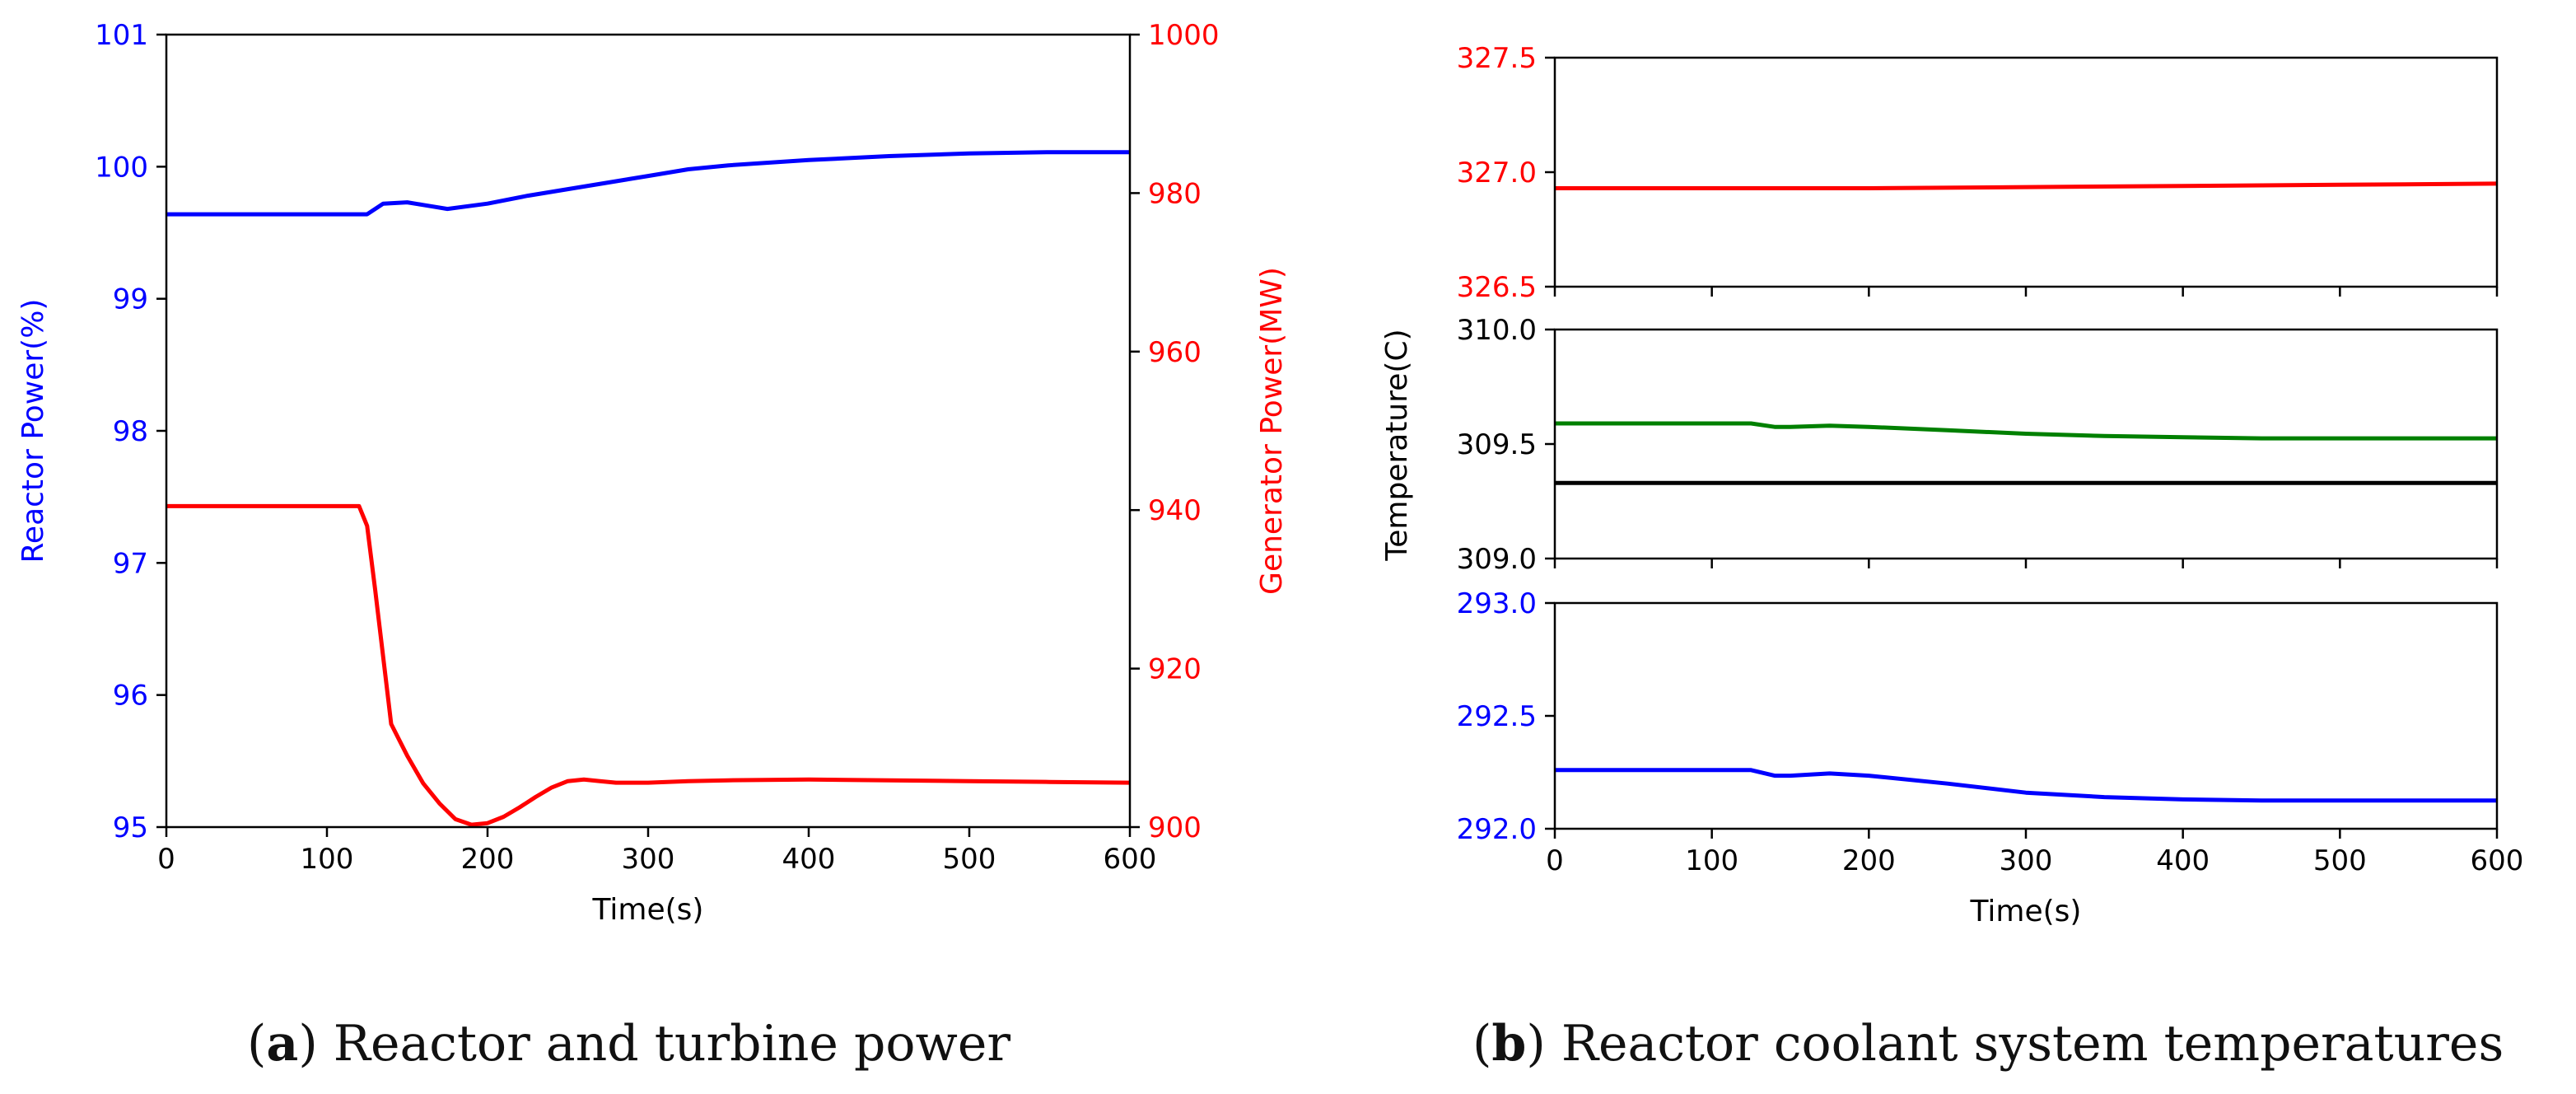 The width and height of the screenshot is (2576, 1094). What do you see at coordinates (33, 431) in the screenshot?
I see `left-y-axis-title: Reactor Power(%)` at bounding box center [33, 431].